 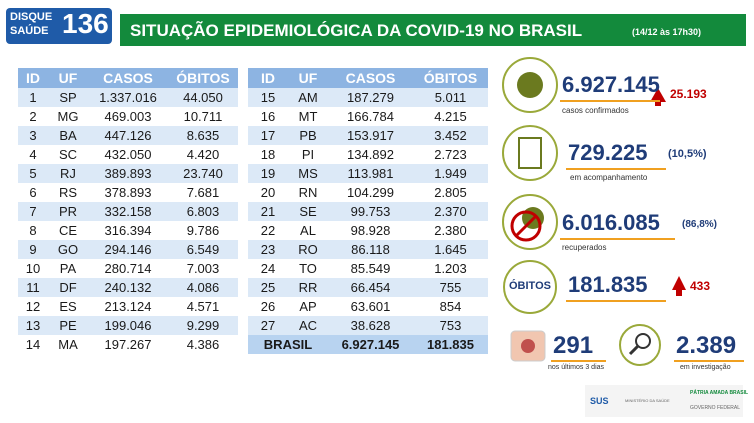 I want to click on table-cell: 432.050, so click(x=128, y=154).